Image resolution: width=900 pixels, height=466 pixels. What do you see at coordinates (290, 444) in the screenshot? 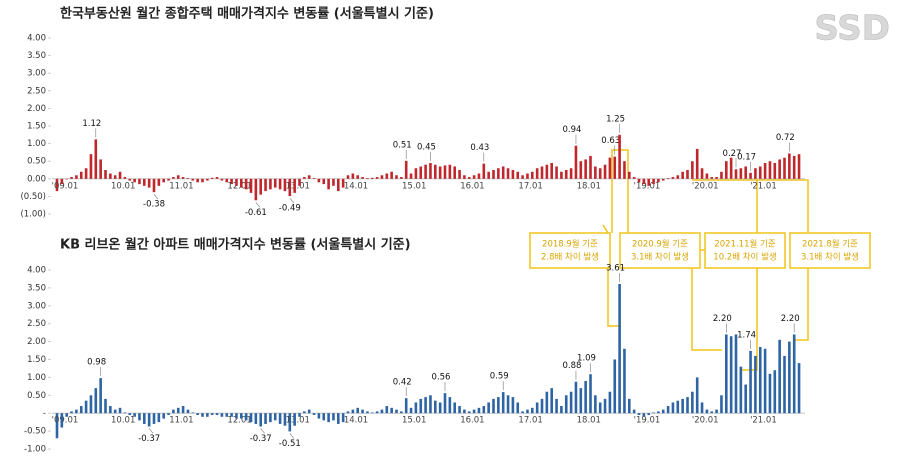
I see `value-label: -0.51` at bounding box center [290, 444].